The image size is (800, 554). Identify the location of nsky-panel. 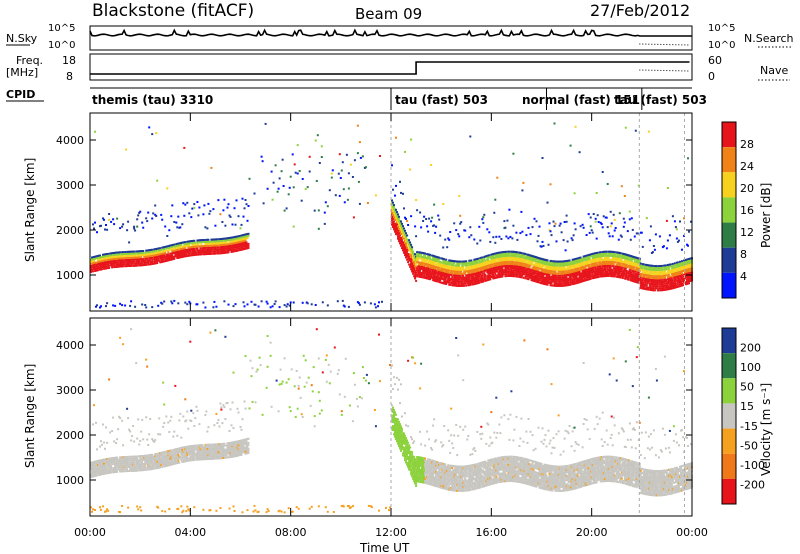
(391, 38).